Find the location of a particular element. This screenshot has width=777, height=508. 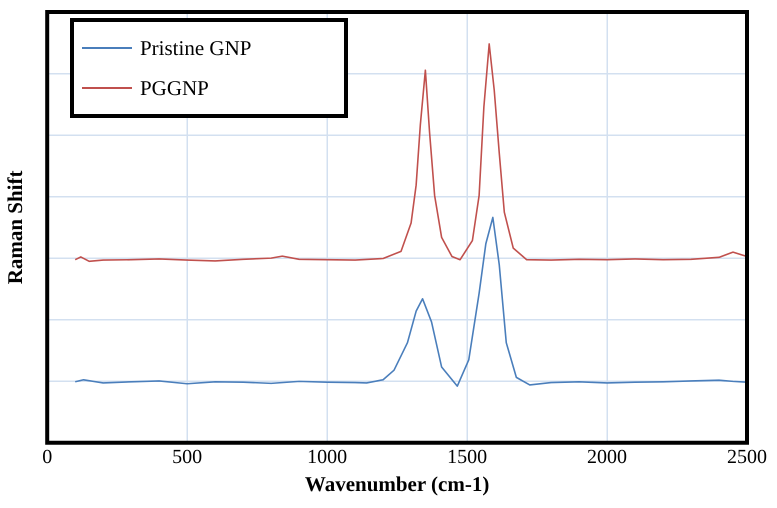

x-tick-label: 500 is located at coordinates (187, 457).